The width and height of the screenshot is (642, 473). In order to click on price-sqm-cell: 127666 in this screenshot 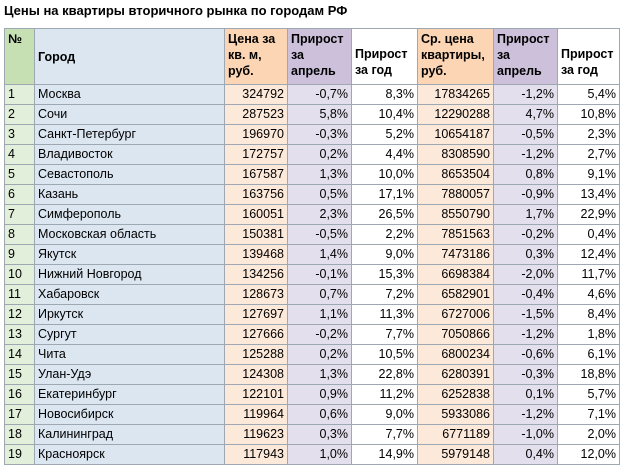, I will do `click(256, 334)`.